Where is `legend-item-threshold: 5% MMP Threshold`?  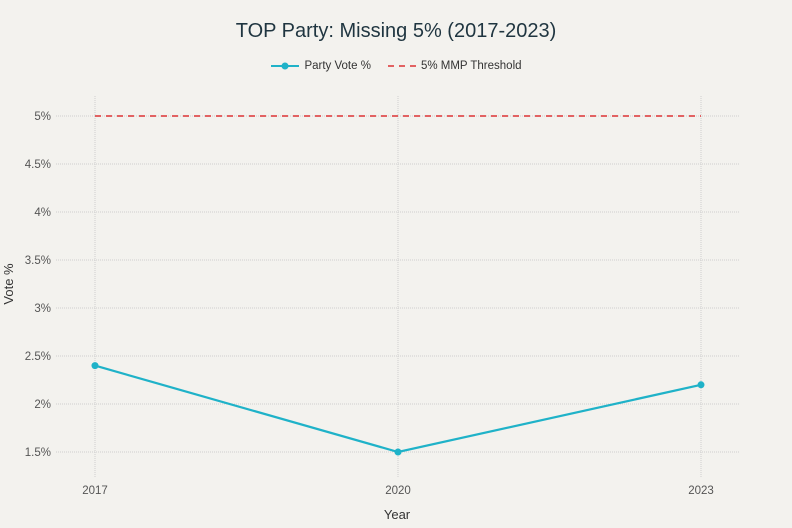
legend-item-threshold: 5% MMP Threshold is located at coordinates (454, 66).